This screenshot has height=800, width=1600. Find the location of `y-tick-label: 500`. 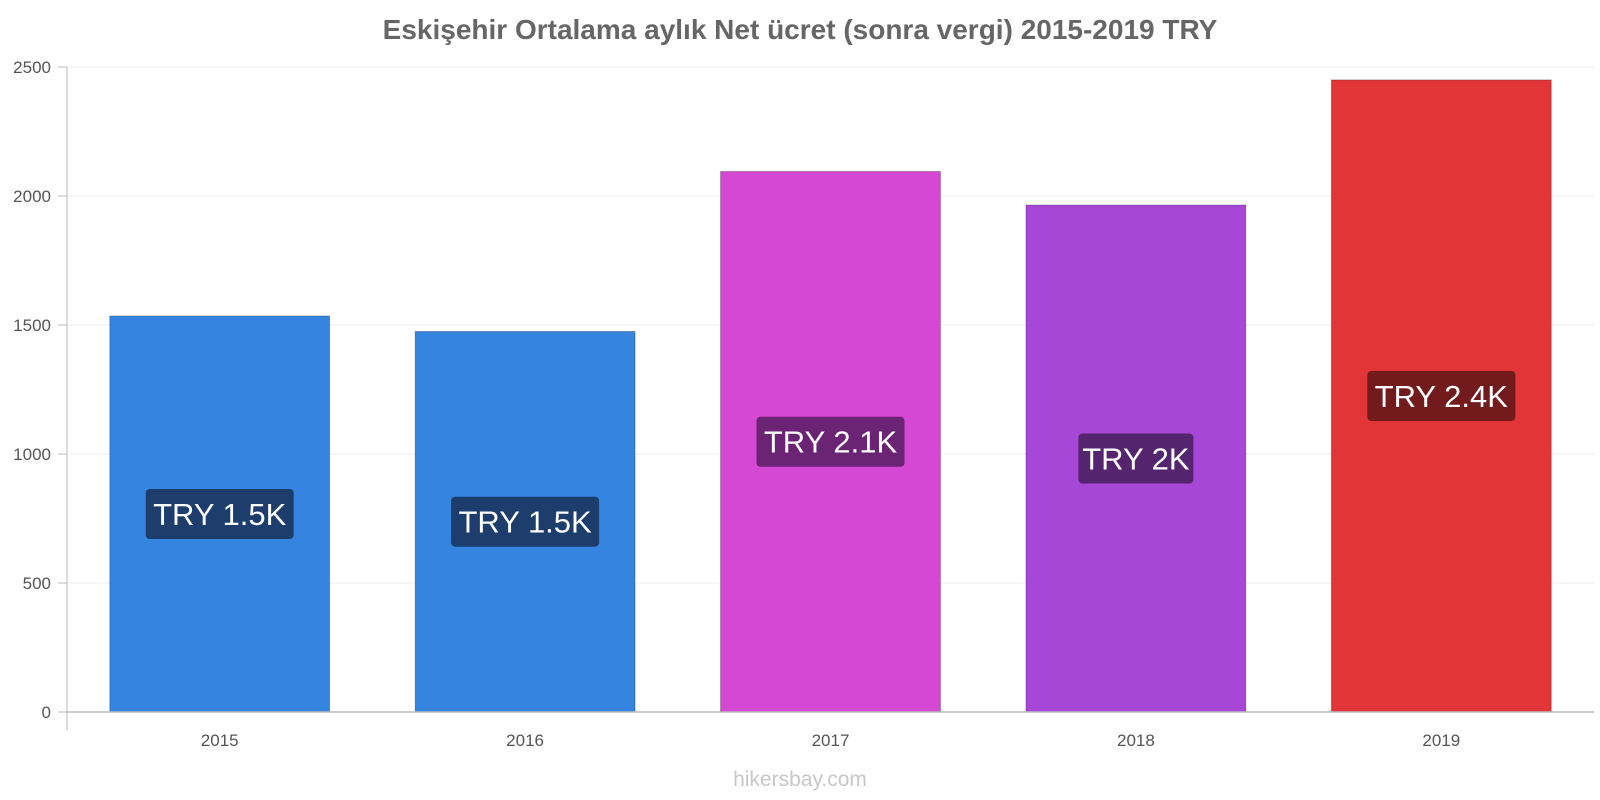

y-tick-label: 500 is located at coordinates (37, 583).